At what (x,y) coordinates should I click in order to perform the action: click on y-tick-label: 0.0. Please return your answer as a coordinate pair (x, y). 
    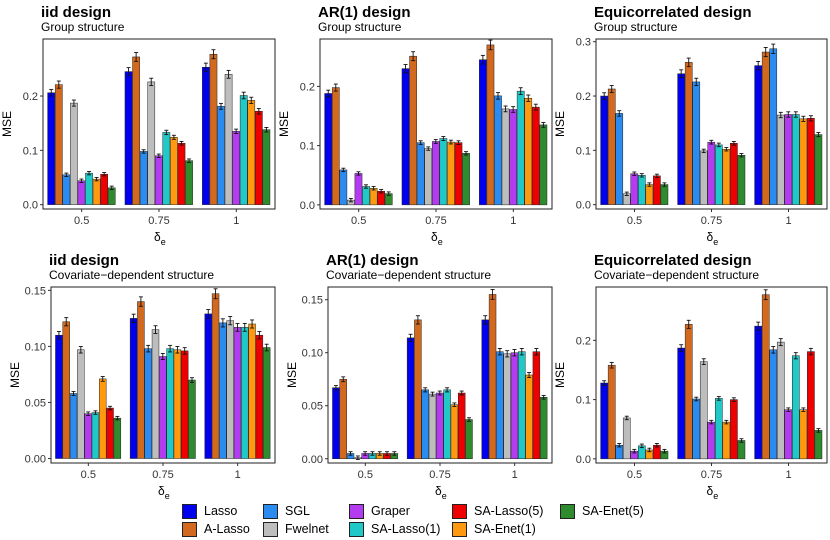
    Looking at the image, I should click on (307, 206).